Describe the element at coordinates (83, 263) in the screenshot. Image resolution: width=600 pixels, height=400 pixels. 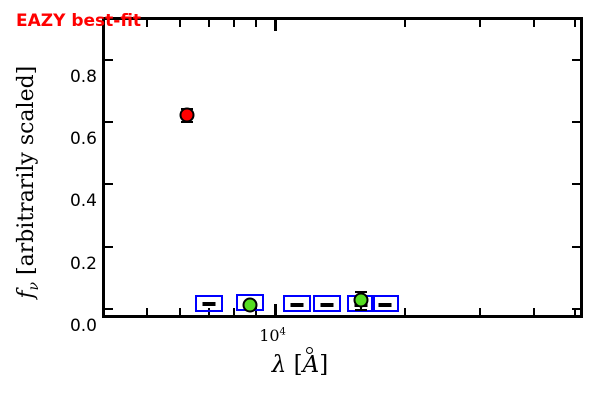
I see `y-tick-label: 0.2` at that location.